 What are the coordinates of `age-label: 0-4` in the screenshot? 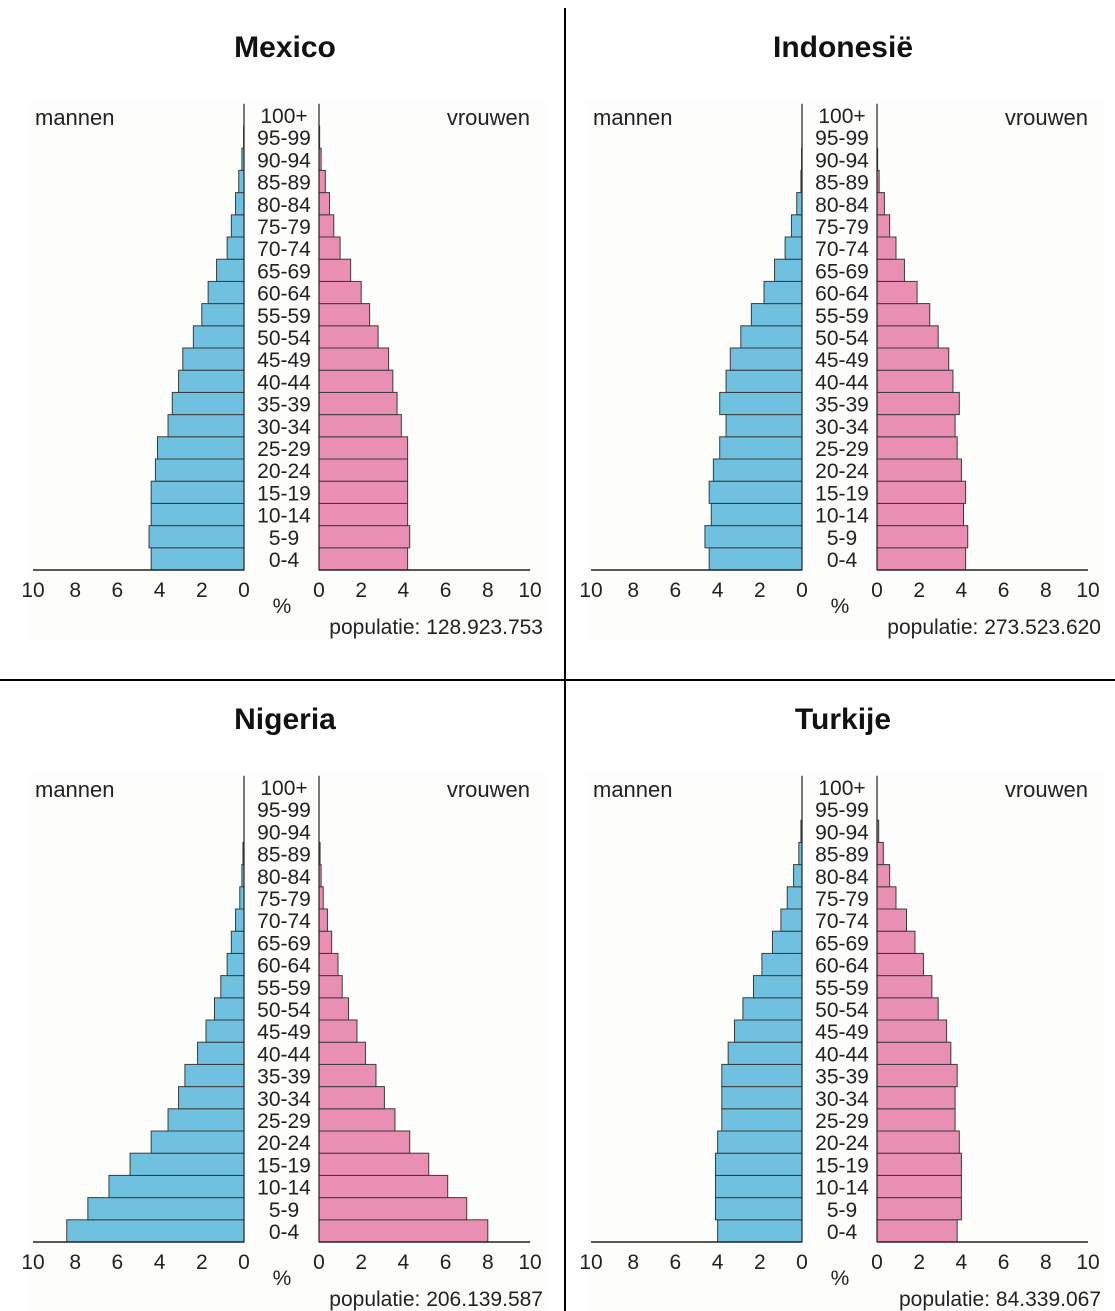 It's located at (842, 560).